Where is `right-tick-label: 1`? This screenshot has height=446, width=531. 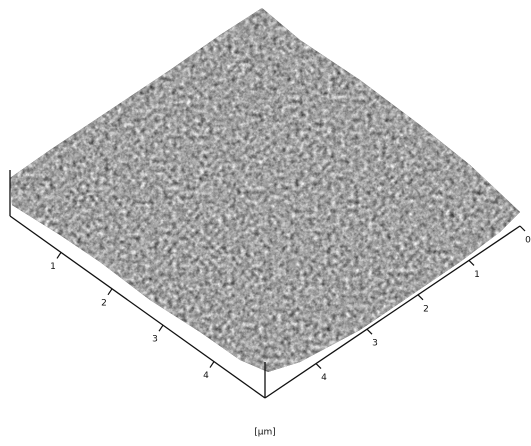
right-tick-label: 1 is located at coordinates (477, 275).